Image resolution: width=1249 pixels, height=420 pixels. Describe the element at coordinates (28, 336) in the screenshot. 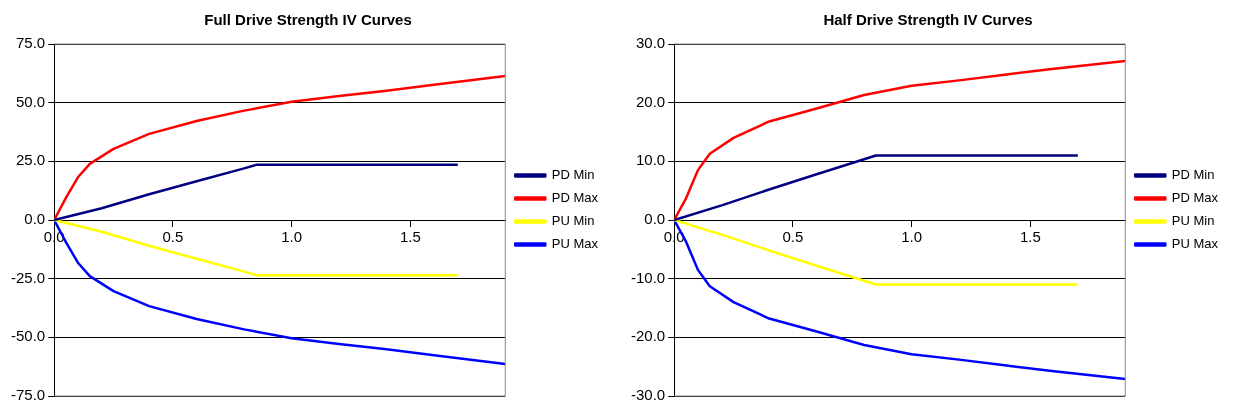

I see `y-tick-label: -50.0` at that location.